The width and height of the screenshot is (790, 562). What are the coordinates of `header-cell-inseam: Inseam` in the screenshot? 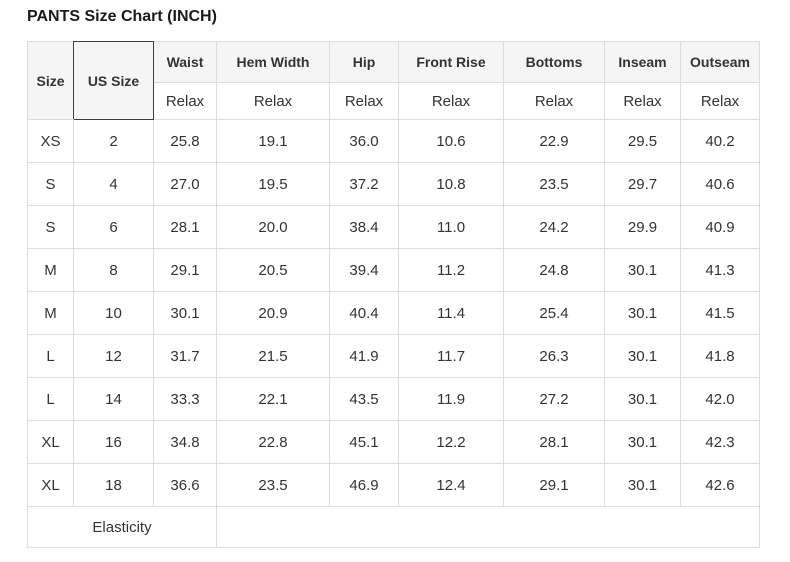 It's located at (642, 62).